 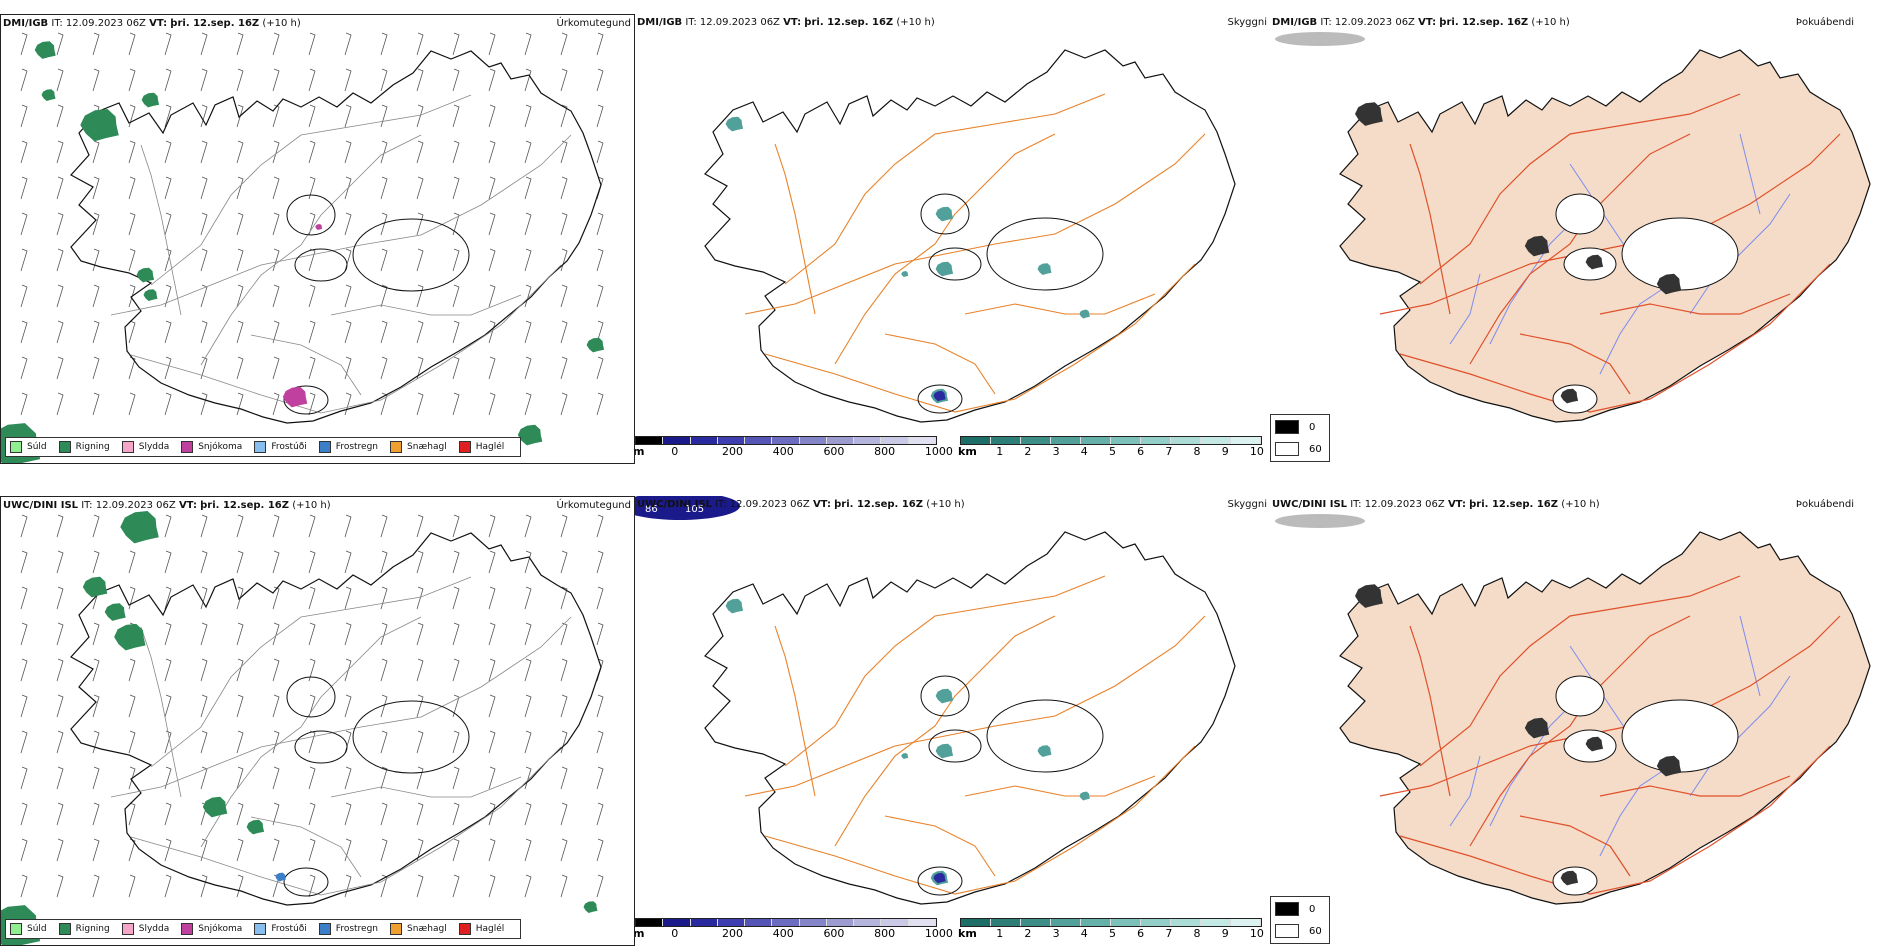 I want to click on legend-label: Súld, so click(x=37, y=929).